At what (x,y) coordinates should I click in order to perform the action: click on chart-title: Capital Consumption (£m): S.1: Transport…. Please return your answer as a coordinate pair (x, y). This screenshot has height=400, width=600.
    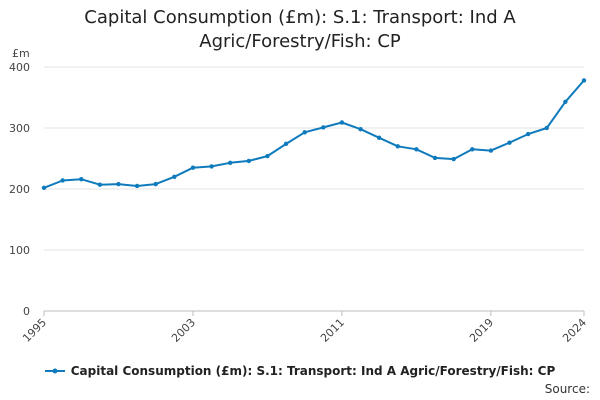
    Looking at the image, I should click on (300, 30).